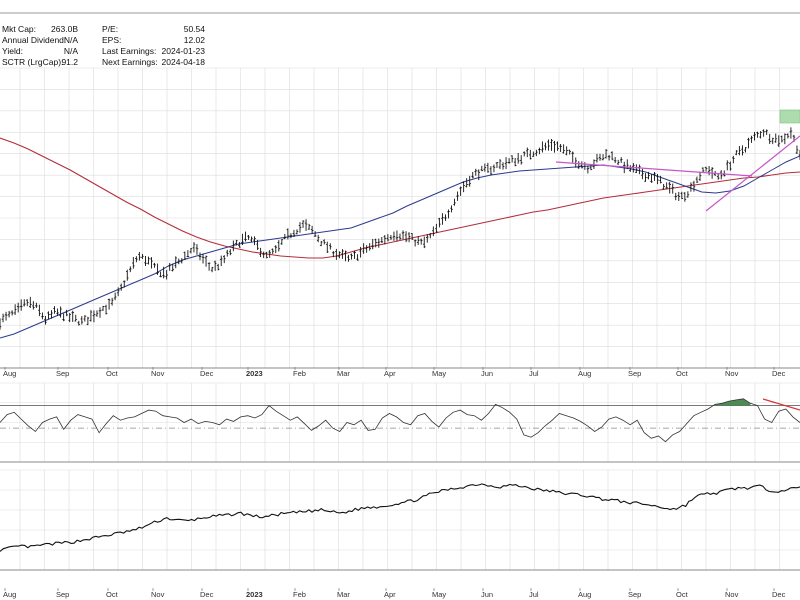 This screenshot has height=600, width=800. Describe the element at coordinates (32, 62) in the screenshot. I see `info-label: SCTR (LrgCap):` at that location.